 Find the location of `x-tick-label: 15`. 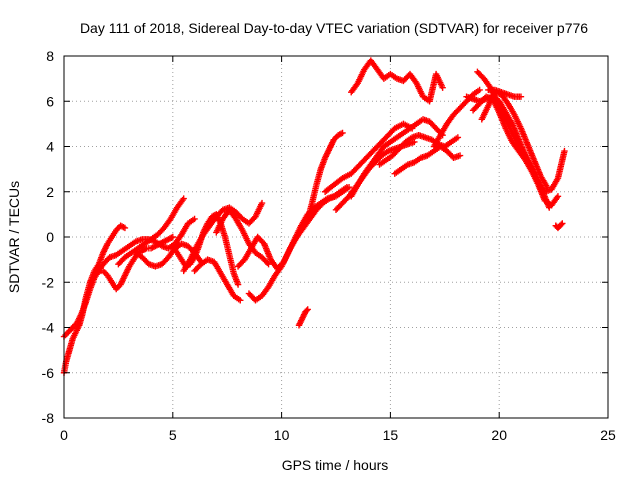

x-tick-label: 15 is located at coordinates (391, 435).